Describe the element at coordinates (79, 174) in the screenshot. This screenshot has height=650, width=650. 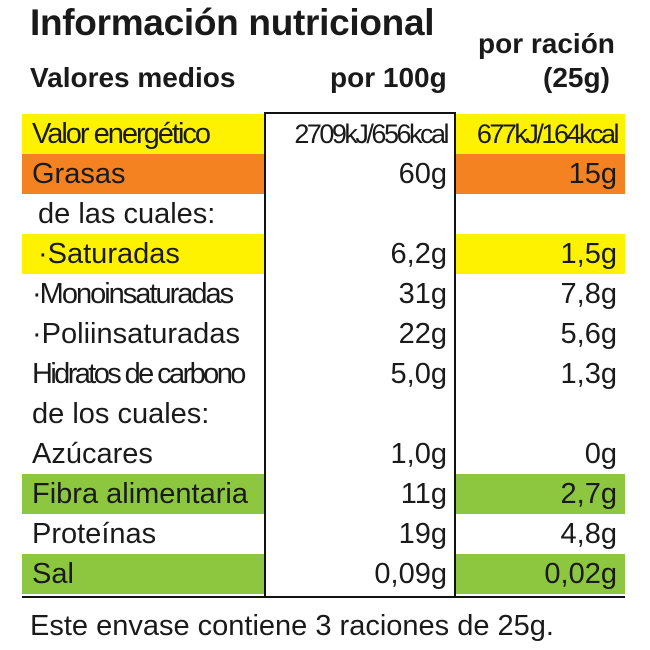
I see `row-label: Grasas` at that location.